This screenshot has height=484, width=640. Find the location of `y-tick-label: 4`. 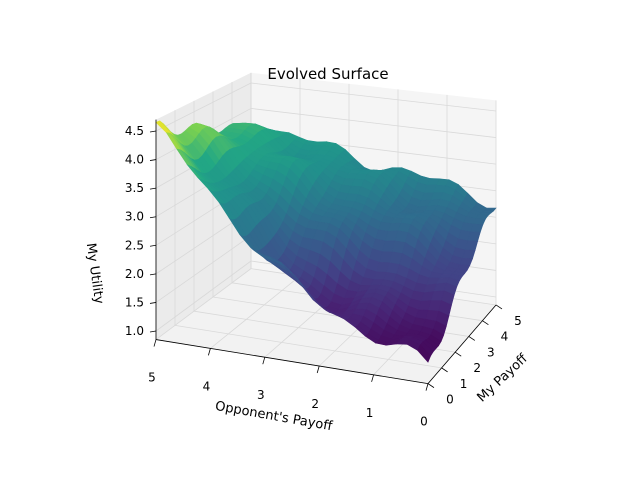

y-tick-label: 4 is located at coordinates (207, 386).